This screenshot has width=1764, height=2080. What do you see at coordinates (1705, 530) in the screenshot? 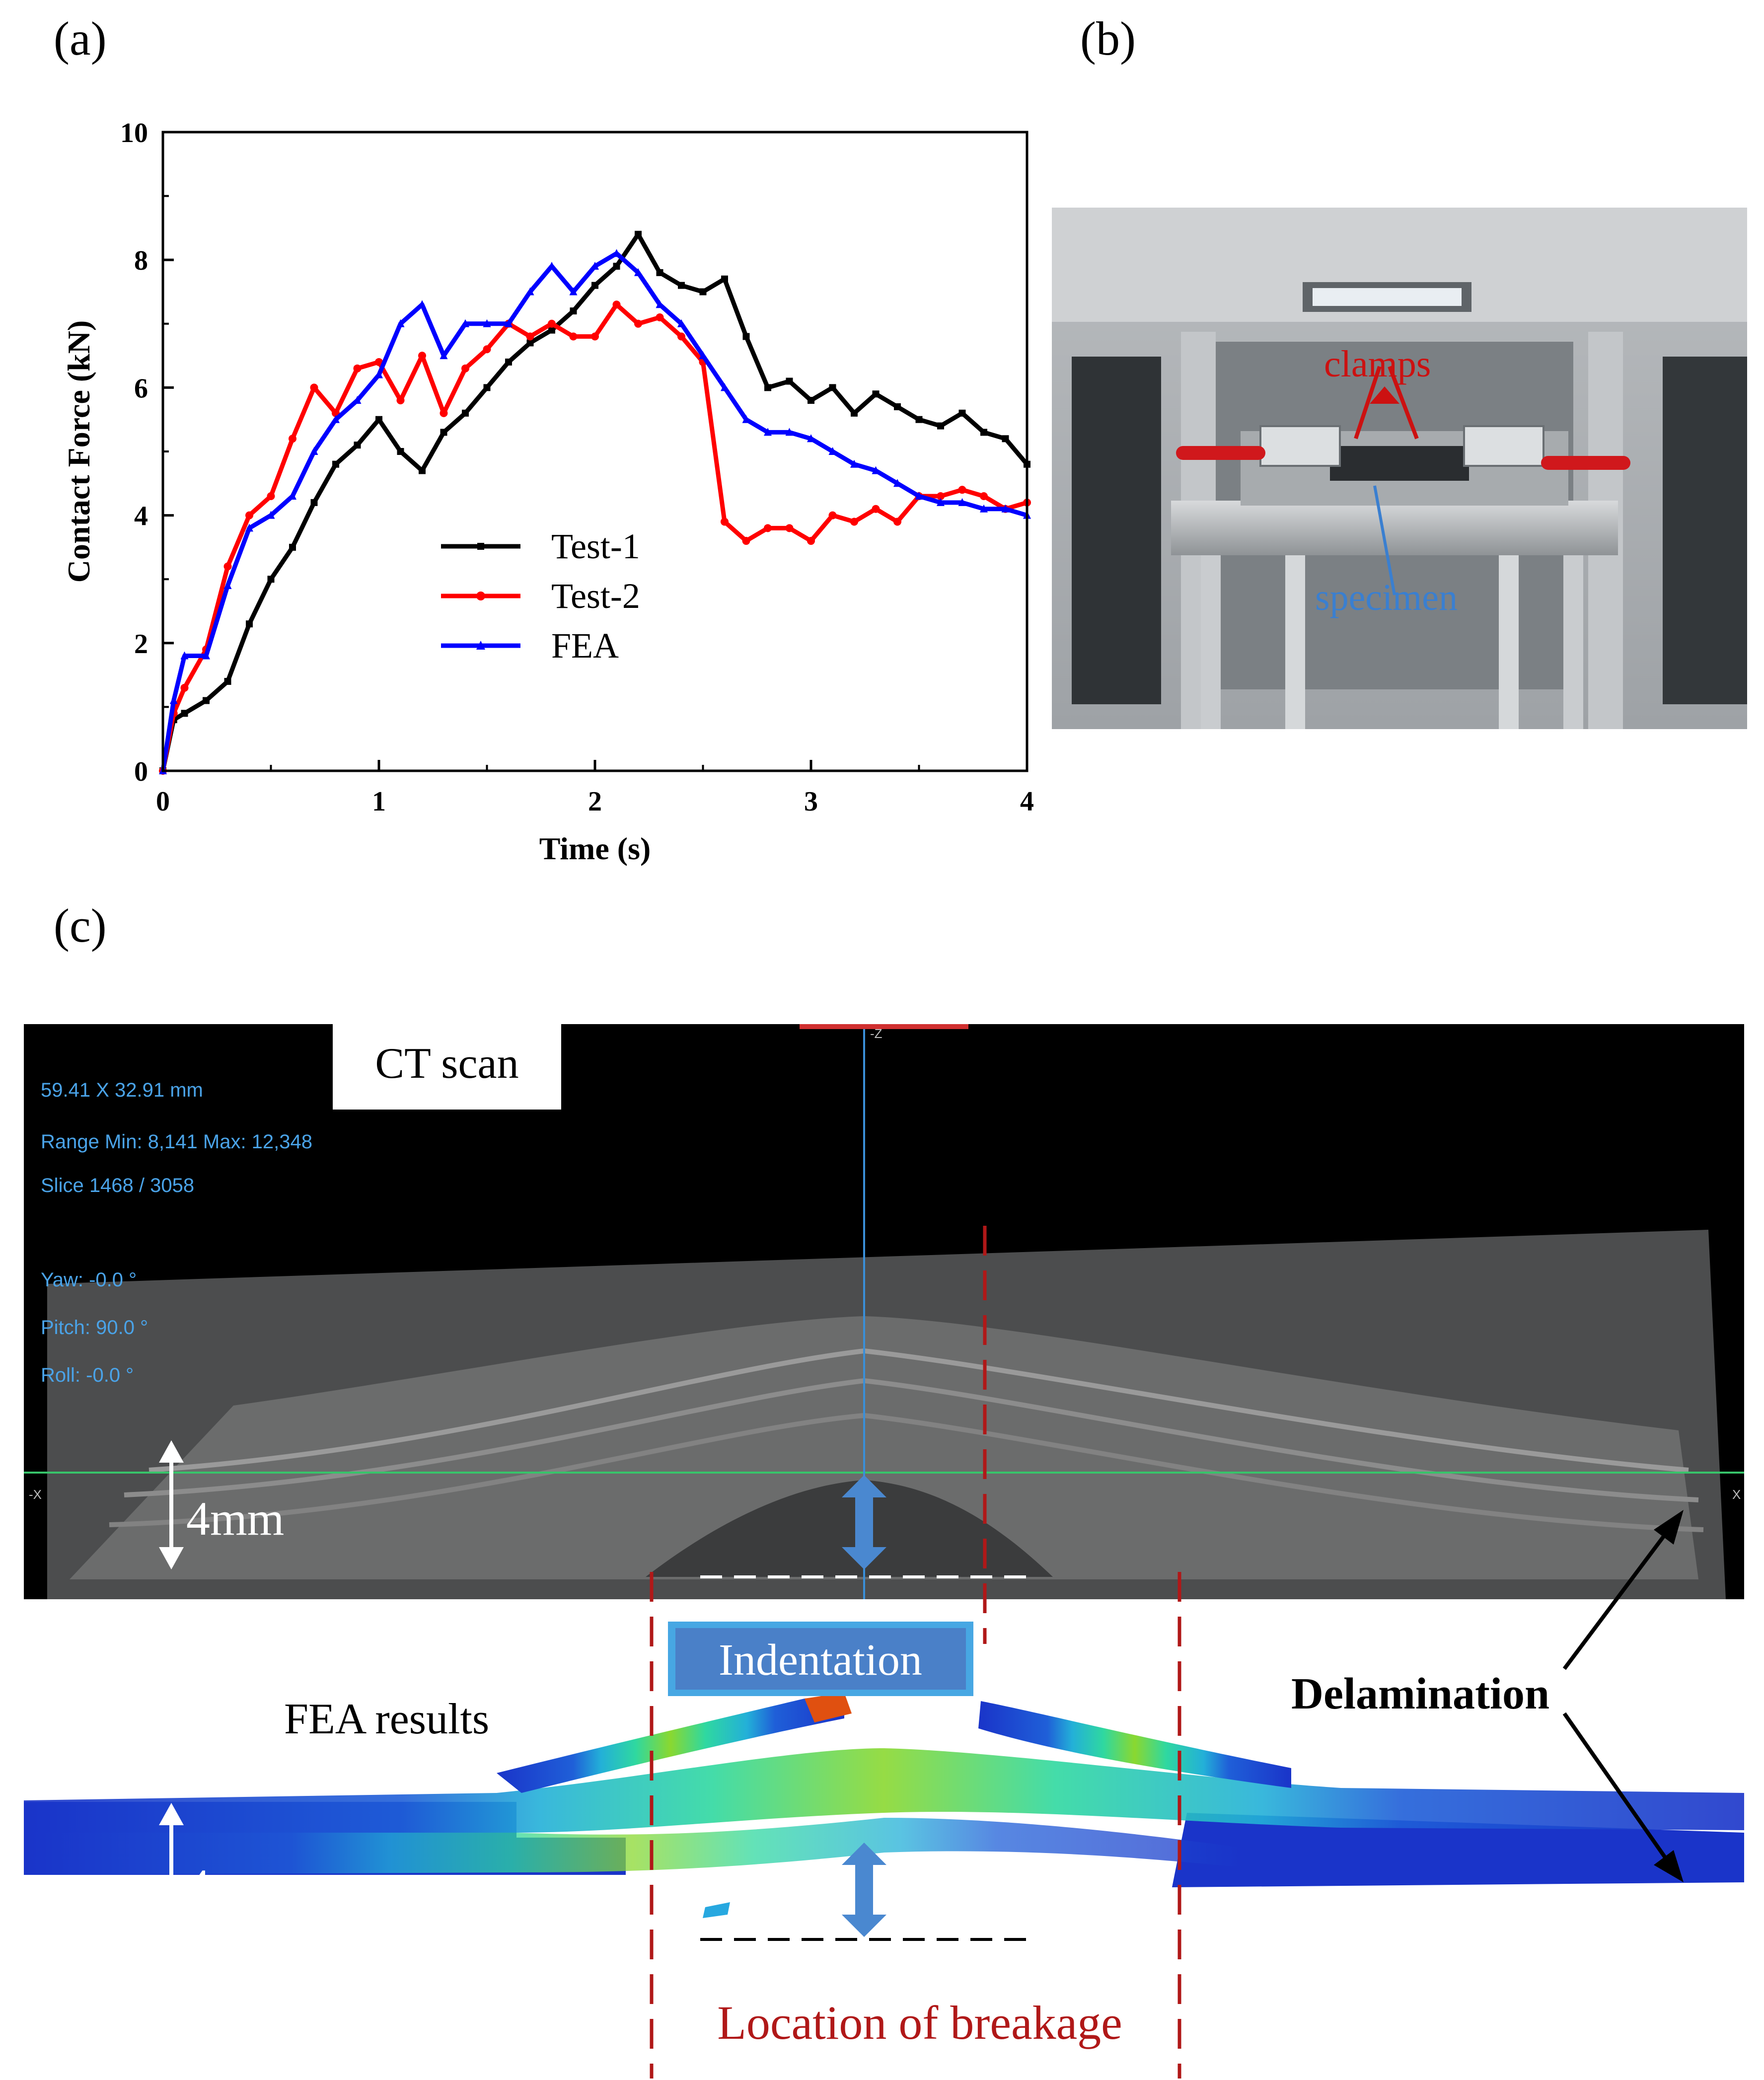
I see `right-window` at bounding box center [1705, 530].